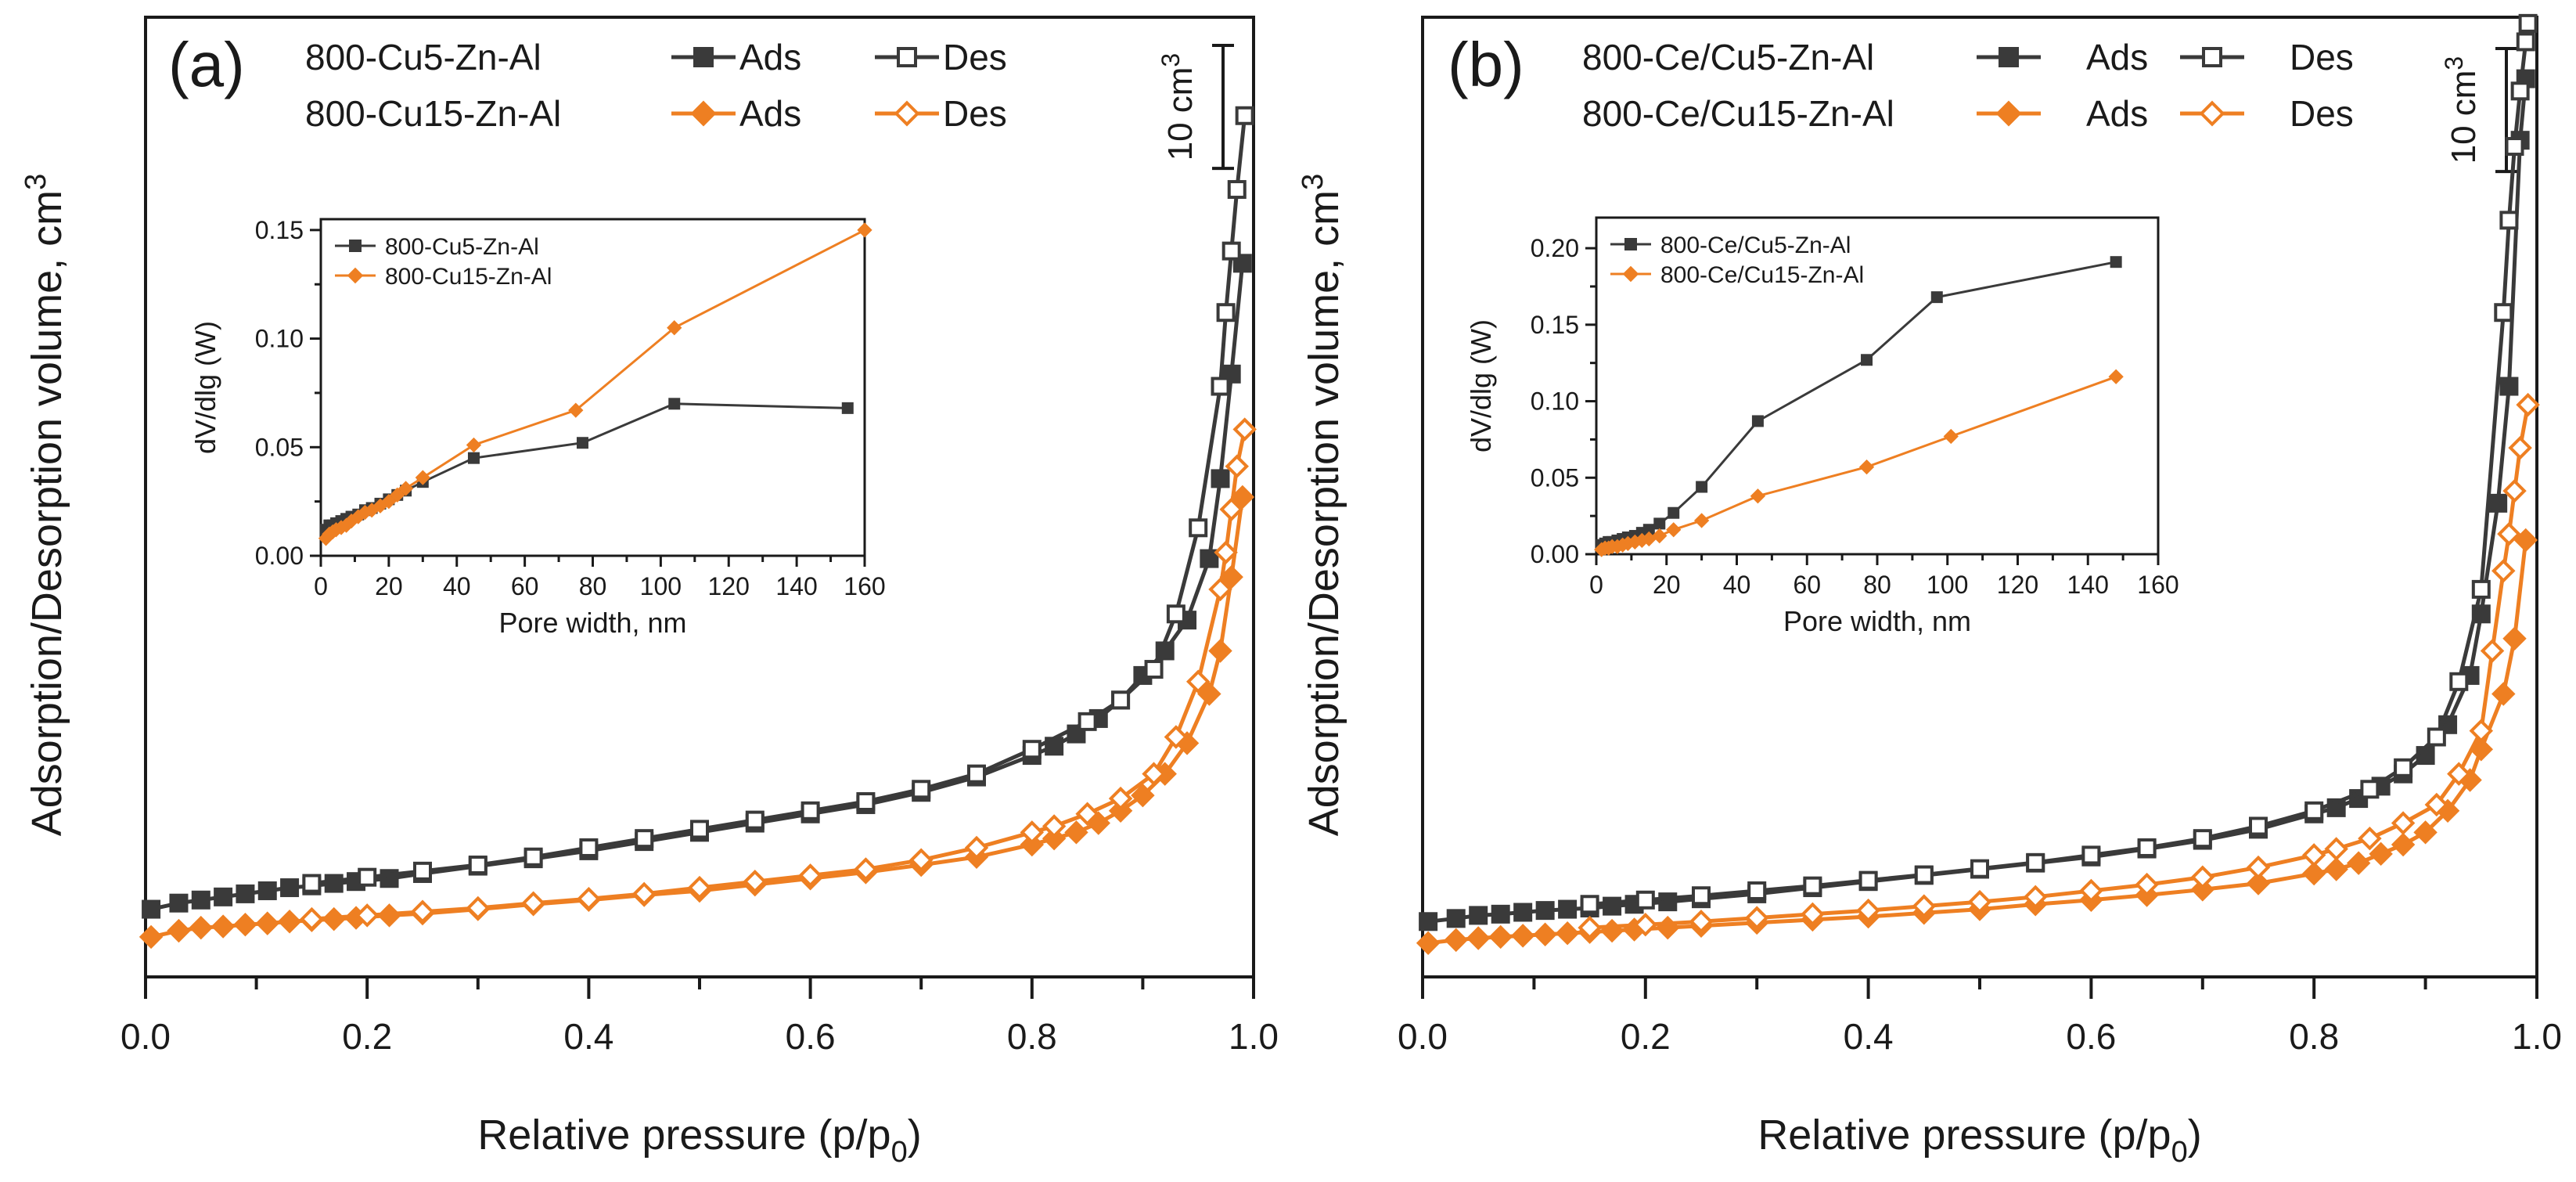 Image resolution: width=2576 pixels, height=1182 pixels. What do you see at coordinates (2179, 1152) in the screenshot?
I see `x-axis-label-sub: 0` at bounding box center [2179, 1152].